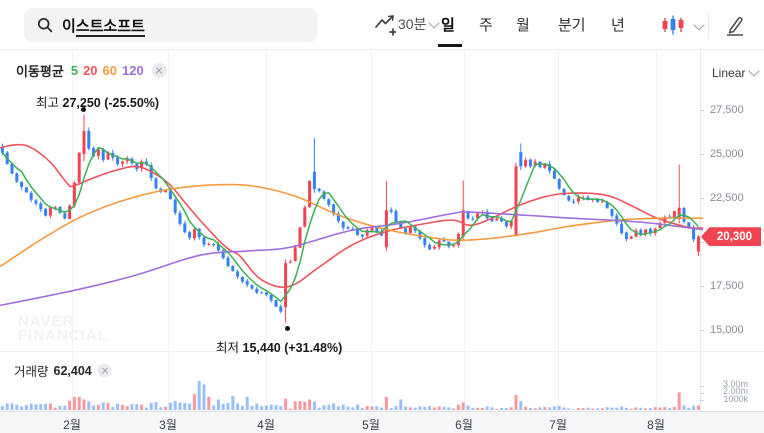  Describe the element at coordinates (279, 348) in the screenshot. I see `low-annotation: 최저 15,440 (+31.48%)` at that location.